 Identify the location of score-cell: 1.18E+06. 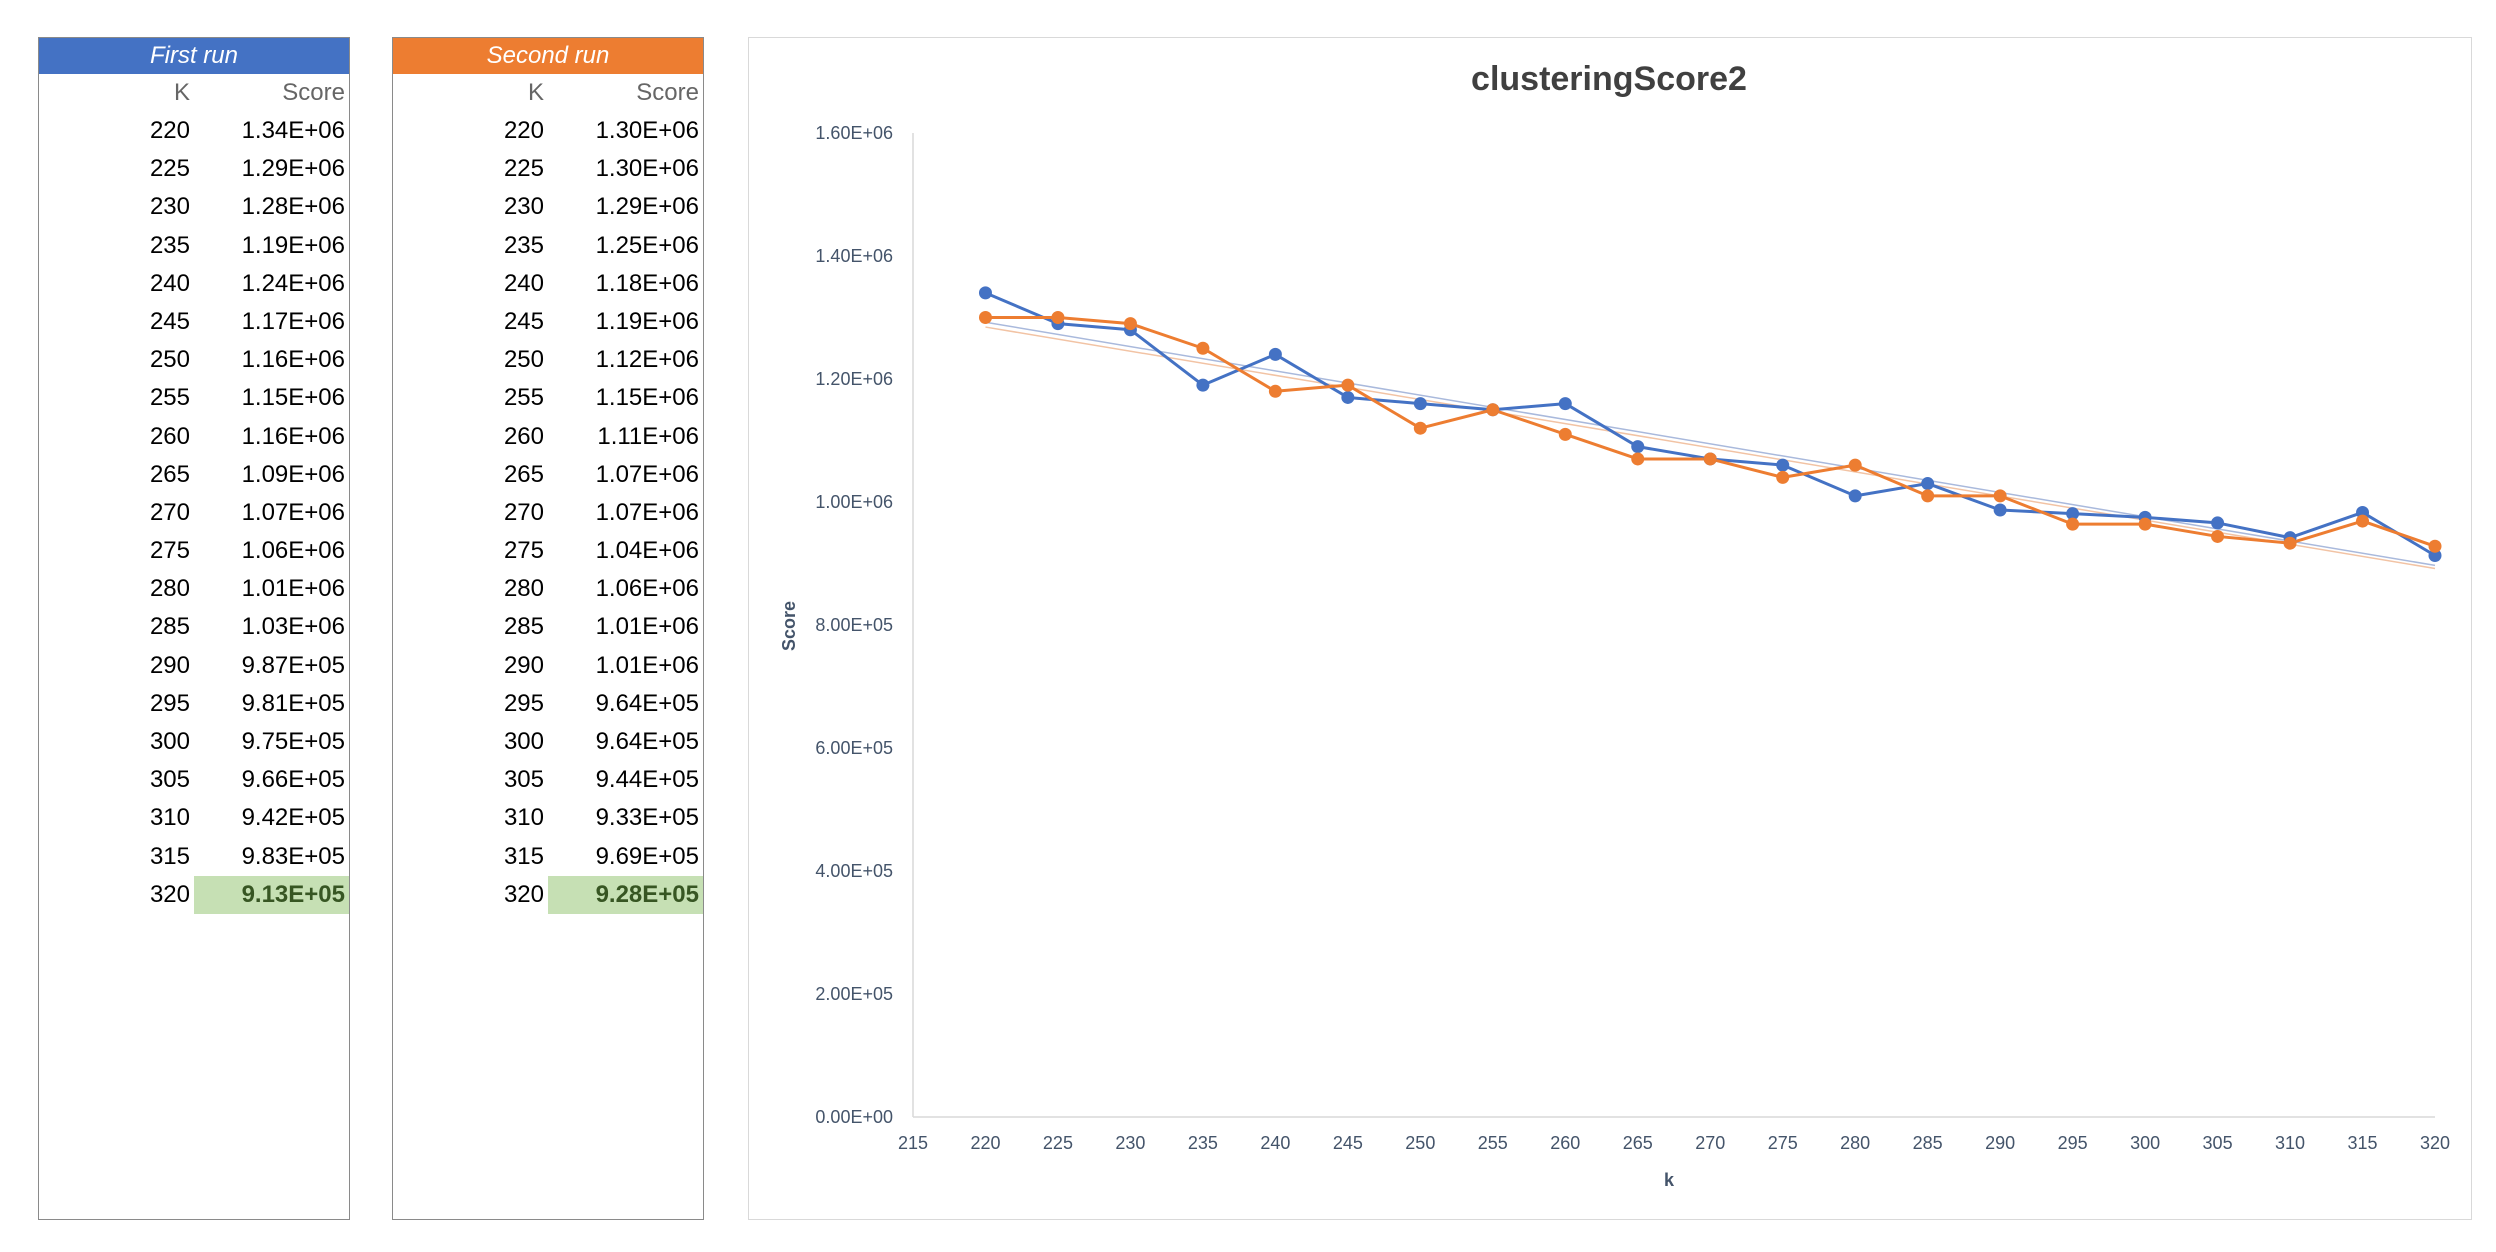
(647, 283).